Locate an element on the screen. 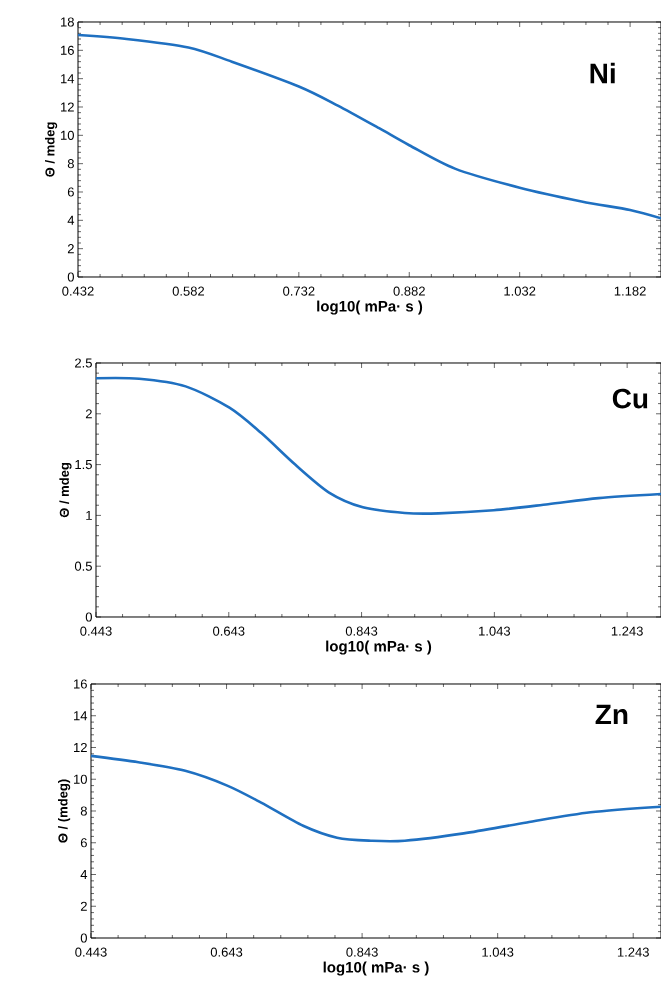 The height and width of the screenshot is (1005, 661). x-tick-label: 0.432 is located at coordinates (78, 291).